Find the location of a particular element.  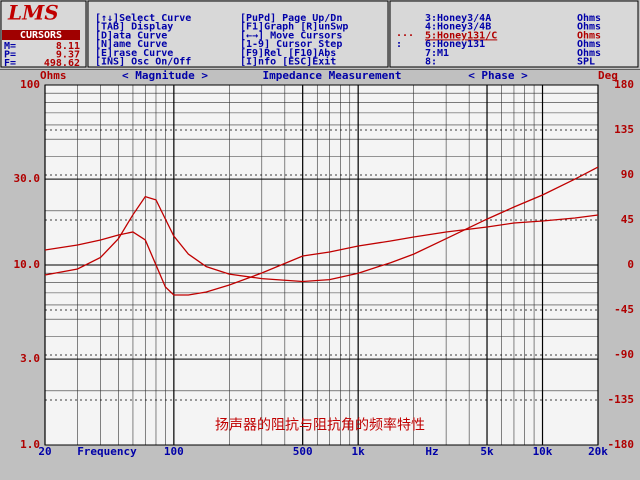

y-tick-label: 10.0 is located at coordinates (27, 264).